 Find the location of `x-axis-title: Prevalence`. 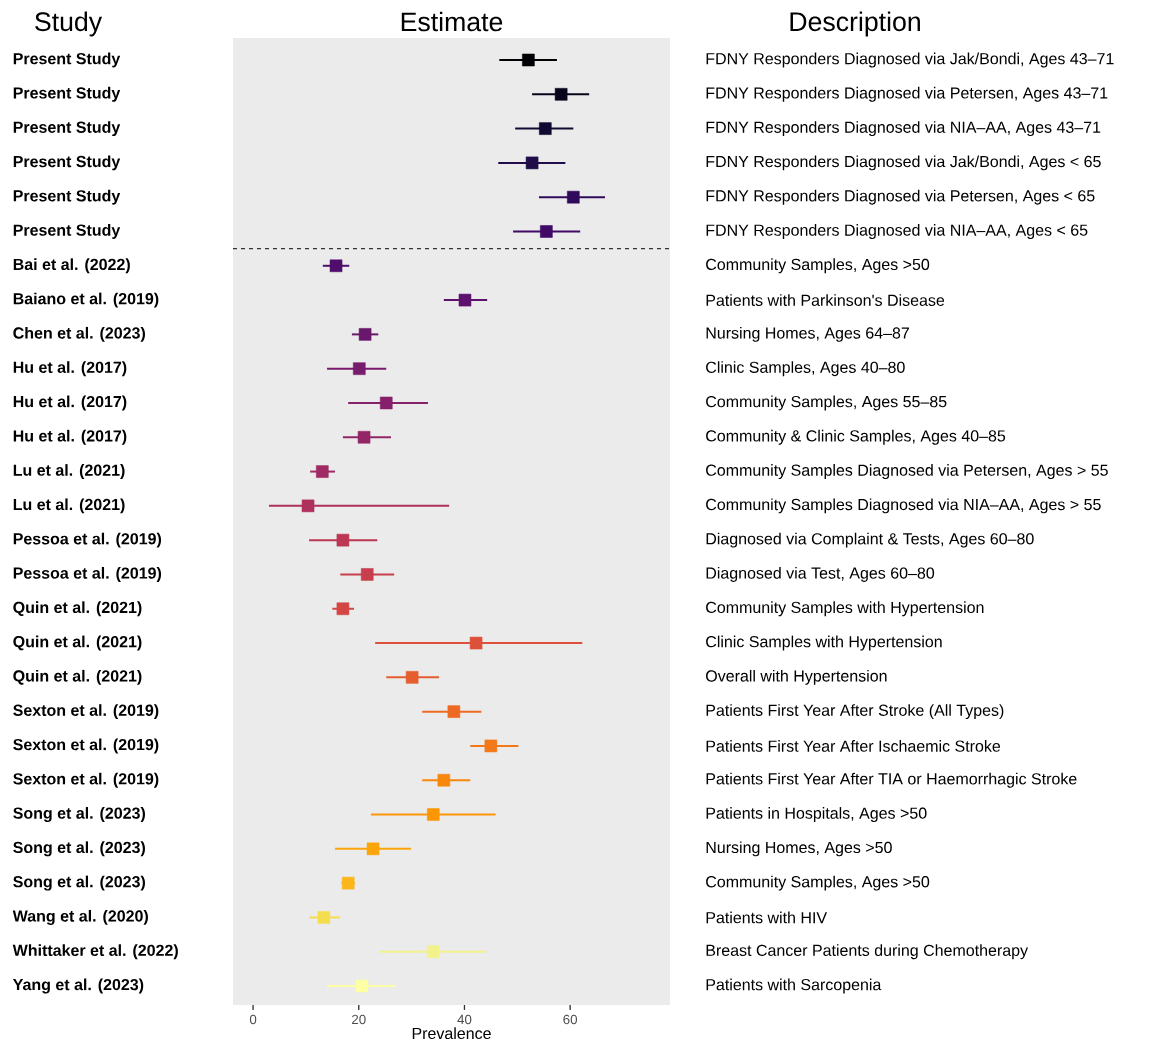

x-axis-title: Prevalence is located at coordinates (451, 1033).